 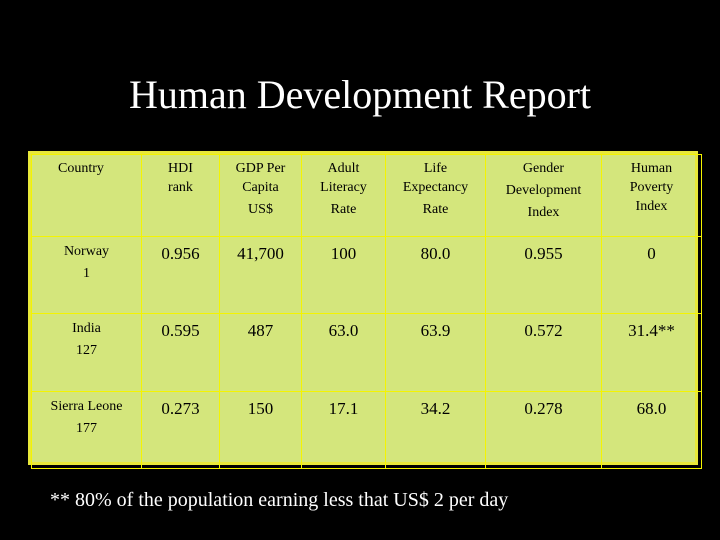 I want to click on header-gender-development-index: Gender Development Index, so click(x=543, y=195).